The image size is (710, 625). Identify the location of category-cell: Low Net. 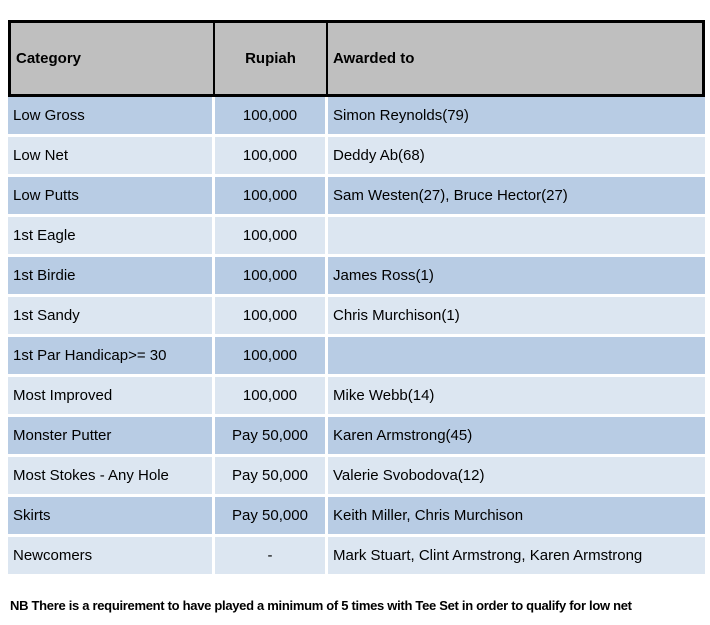
(111, 157).